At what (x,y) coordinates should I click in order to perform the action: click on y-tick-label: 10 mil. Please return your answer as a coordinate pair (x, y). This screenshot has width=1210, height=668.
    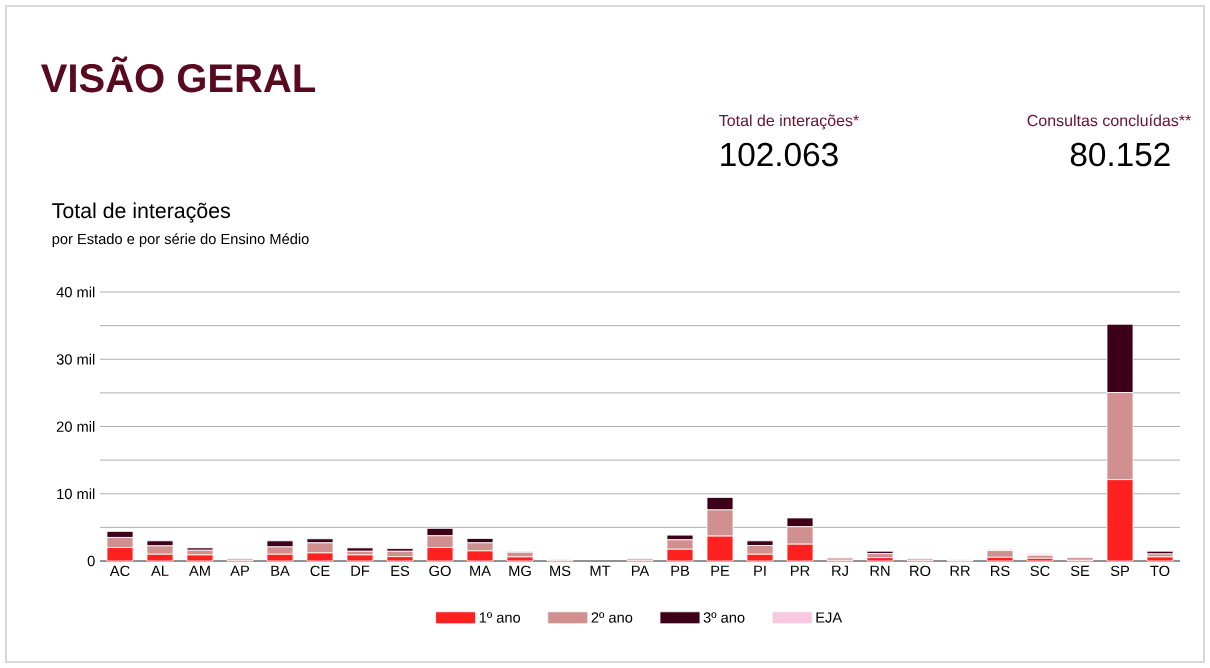
    Looking at the image, I should click on (76, 494).